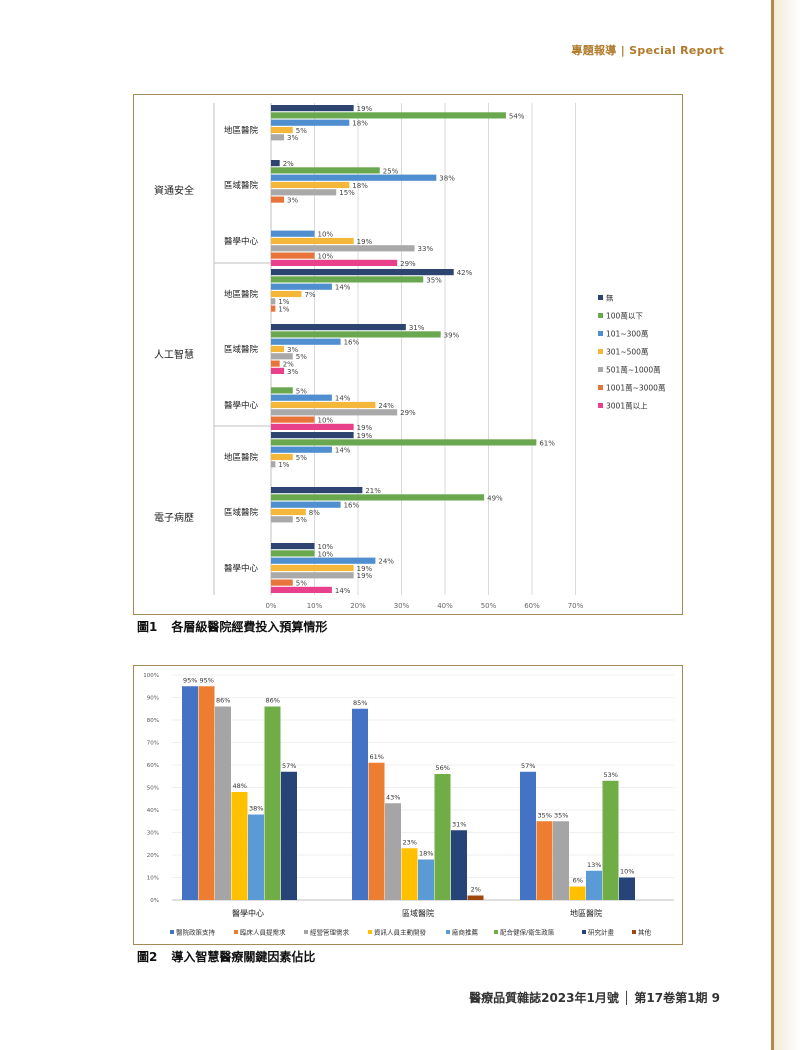 This screenshot has width=800, height=1050. I want to click on bar-value-label: 42%, so click(465, 273).